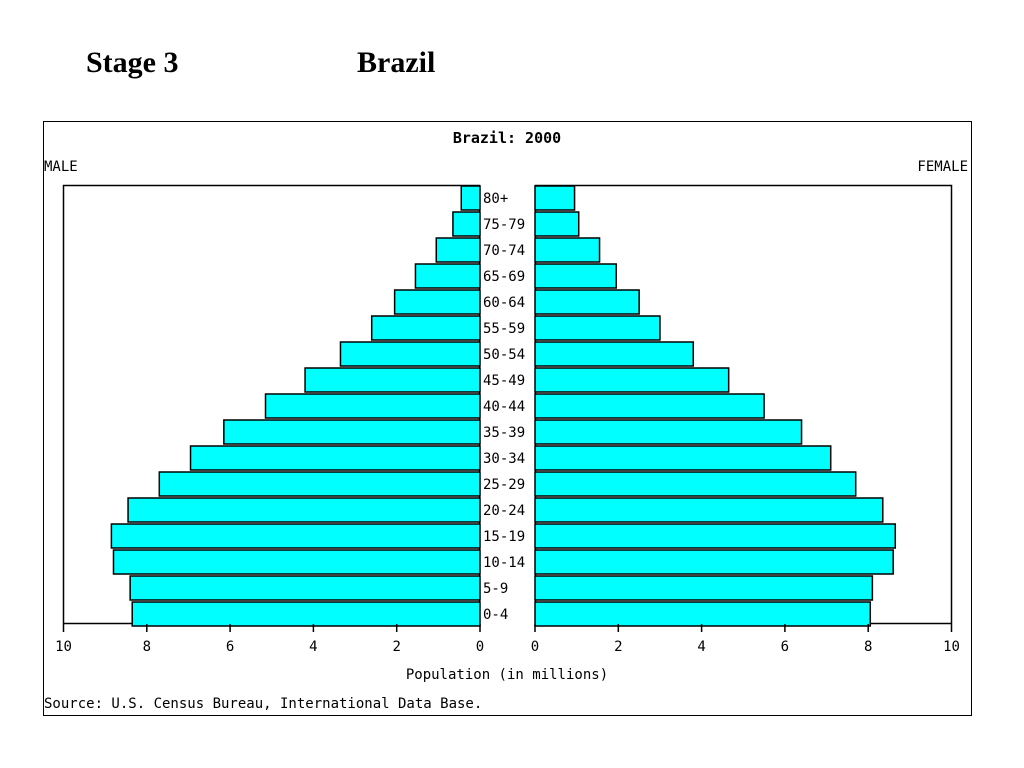 The height and width of the screenshot is (768, 1024). I want to click on stage-title: Stage 3, so click(132, 62).